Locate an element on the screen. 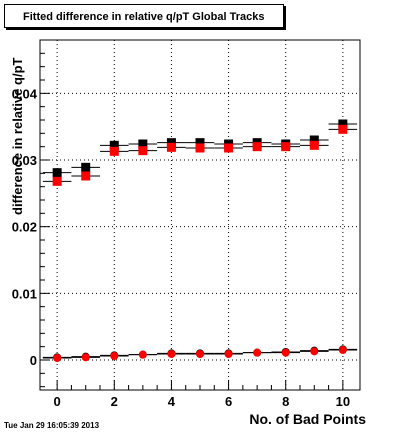 This screenshot has width=400, height=433. y-tick-label: 0.01 is located at coordinates (24, 293).